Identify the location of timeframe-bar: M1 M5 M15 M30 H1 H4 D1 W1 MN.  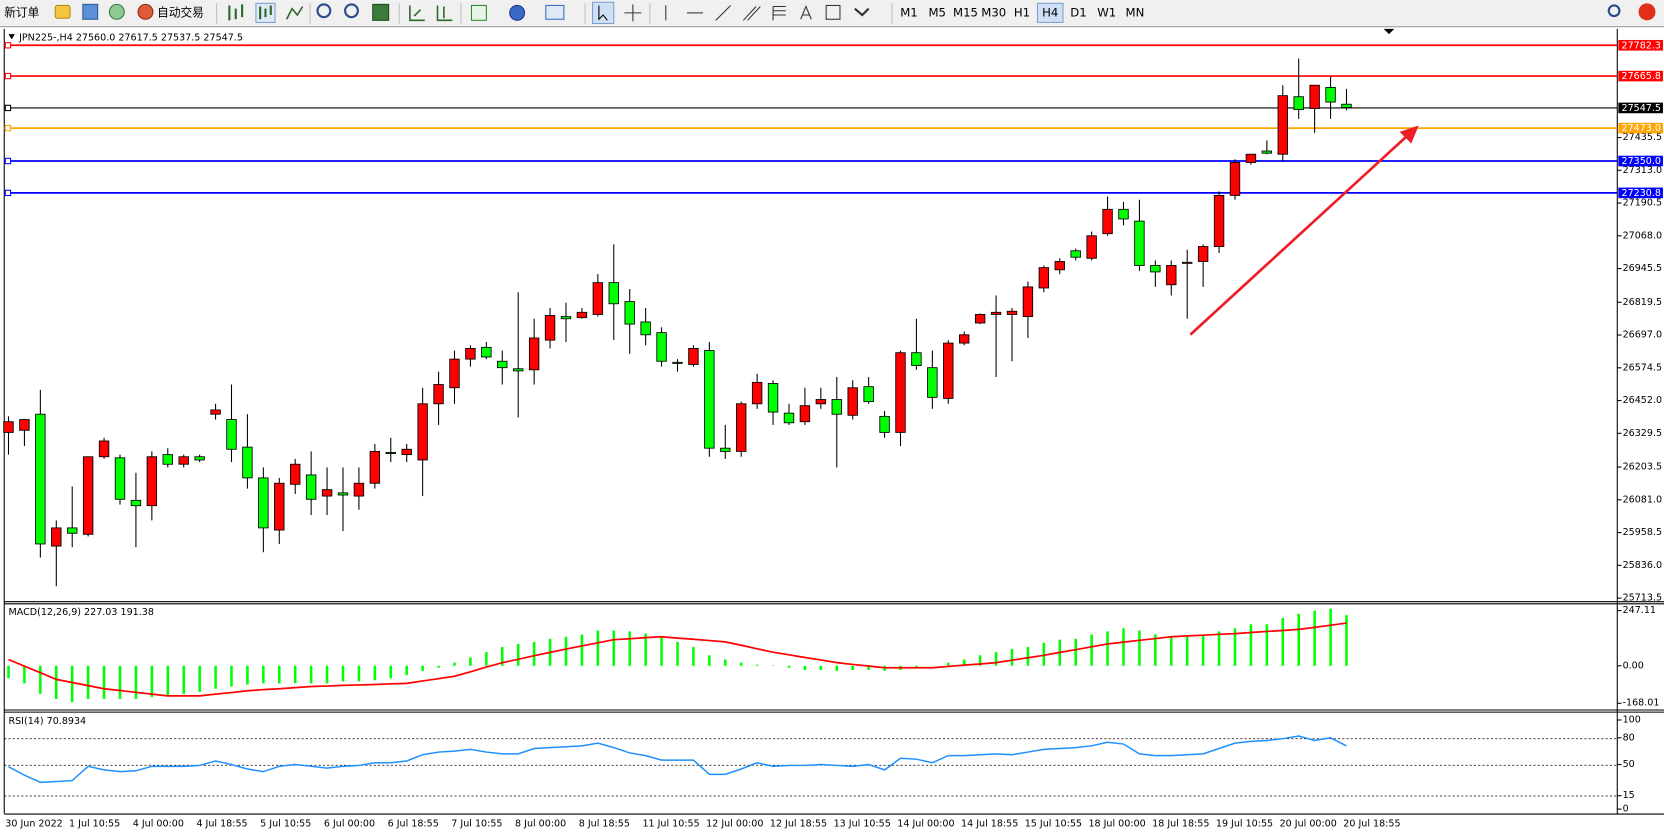
(1022, 12).